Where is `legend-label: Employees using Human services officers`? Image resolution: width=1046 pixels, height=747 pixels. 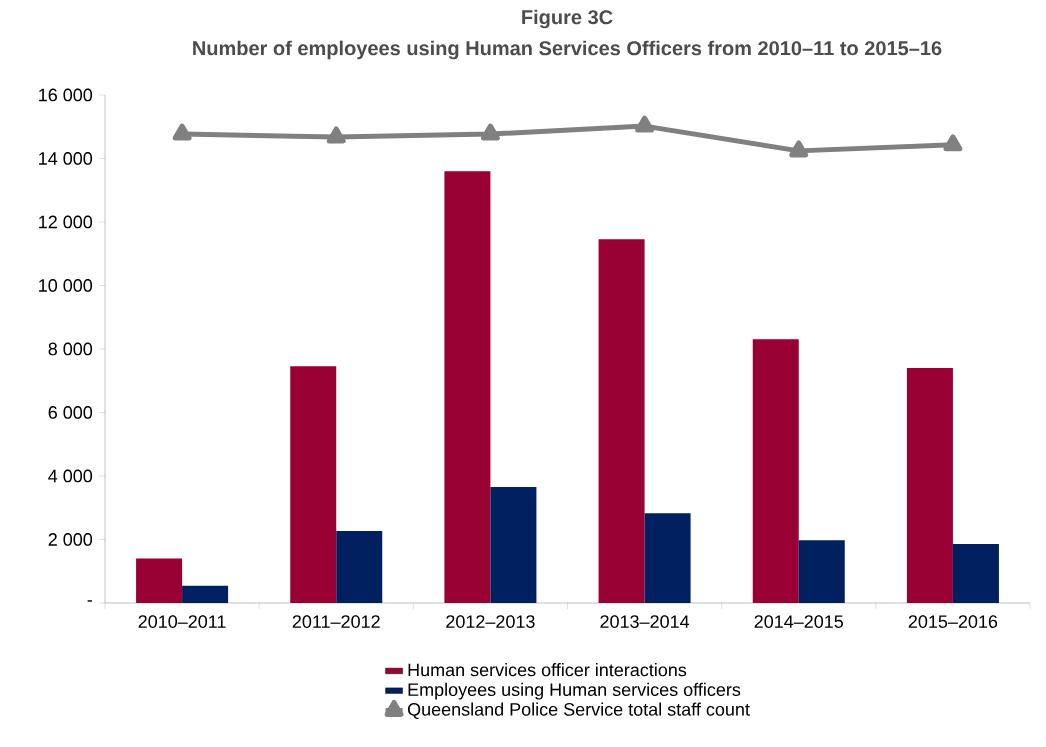 legend-label: Employees using Human services officers is located at coordinates (574, 691).